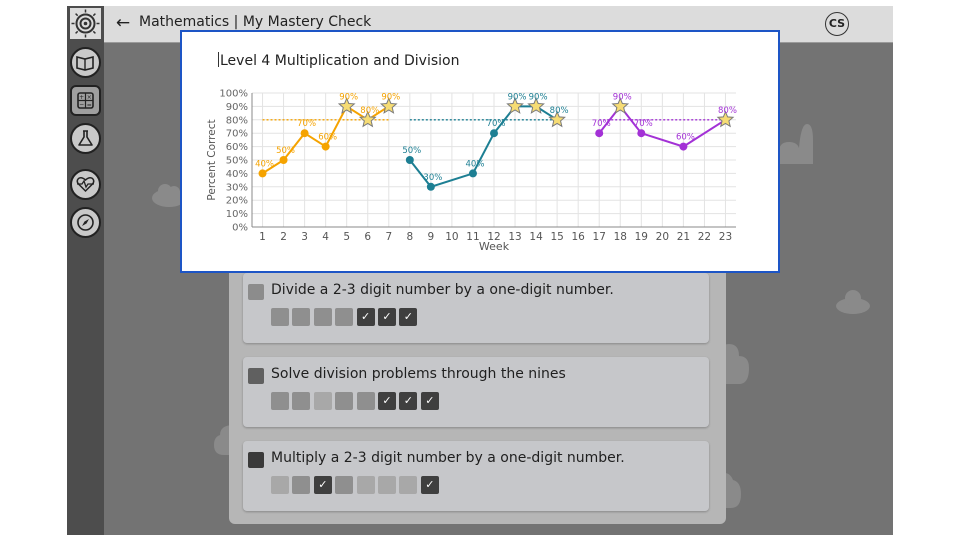  Describe the element at coordinates (493, 237) in the screenshot. I see `x-tick-label: 12` at that location.